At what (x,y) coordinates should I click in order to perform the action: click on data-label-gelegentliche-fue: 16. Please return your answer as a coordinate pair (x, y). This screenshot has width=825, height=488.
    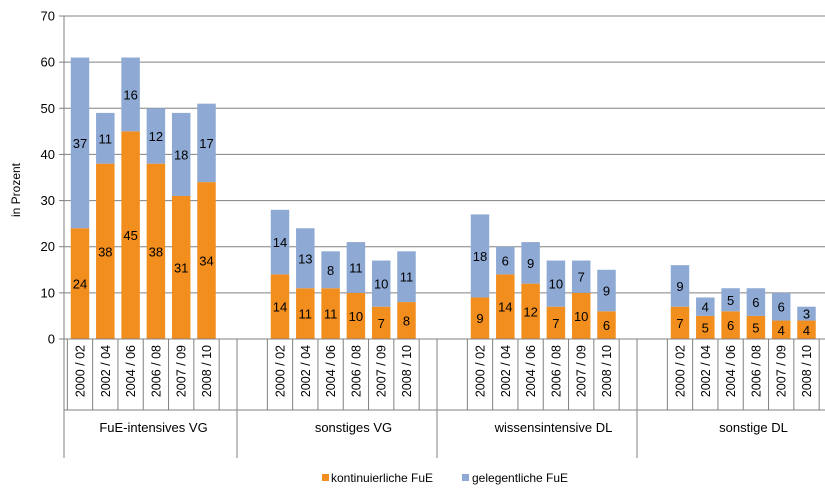
    Looking at the image, I should click on (130, 94).